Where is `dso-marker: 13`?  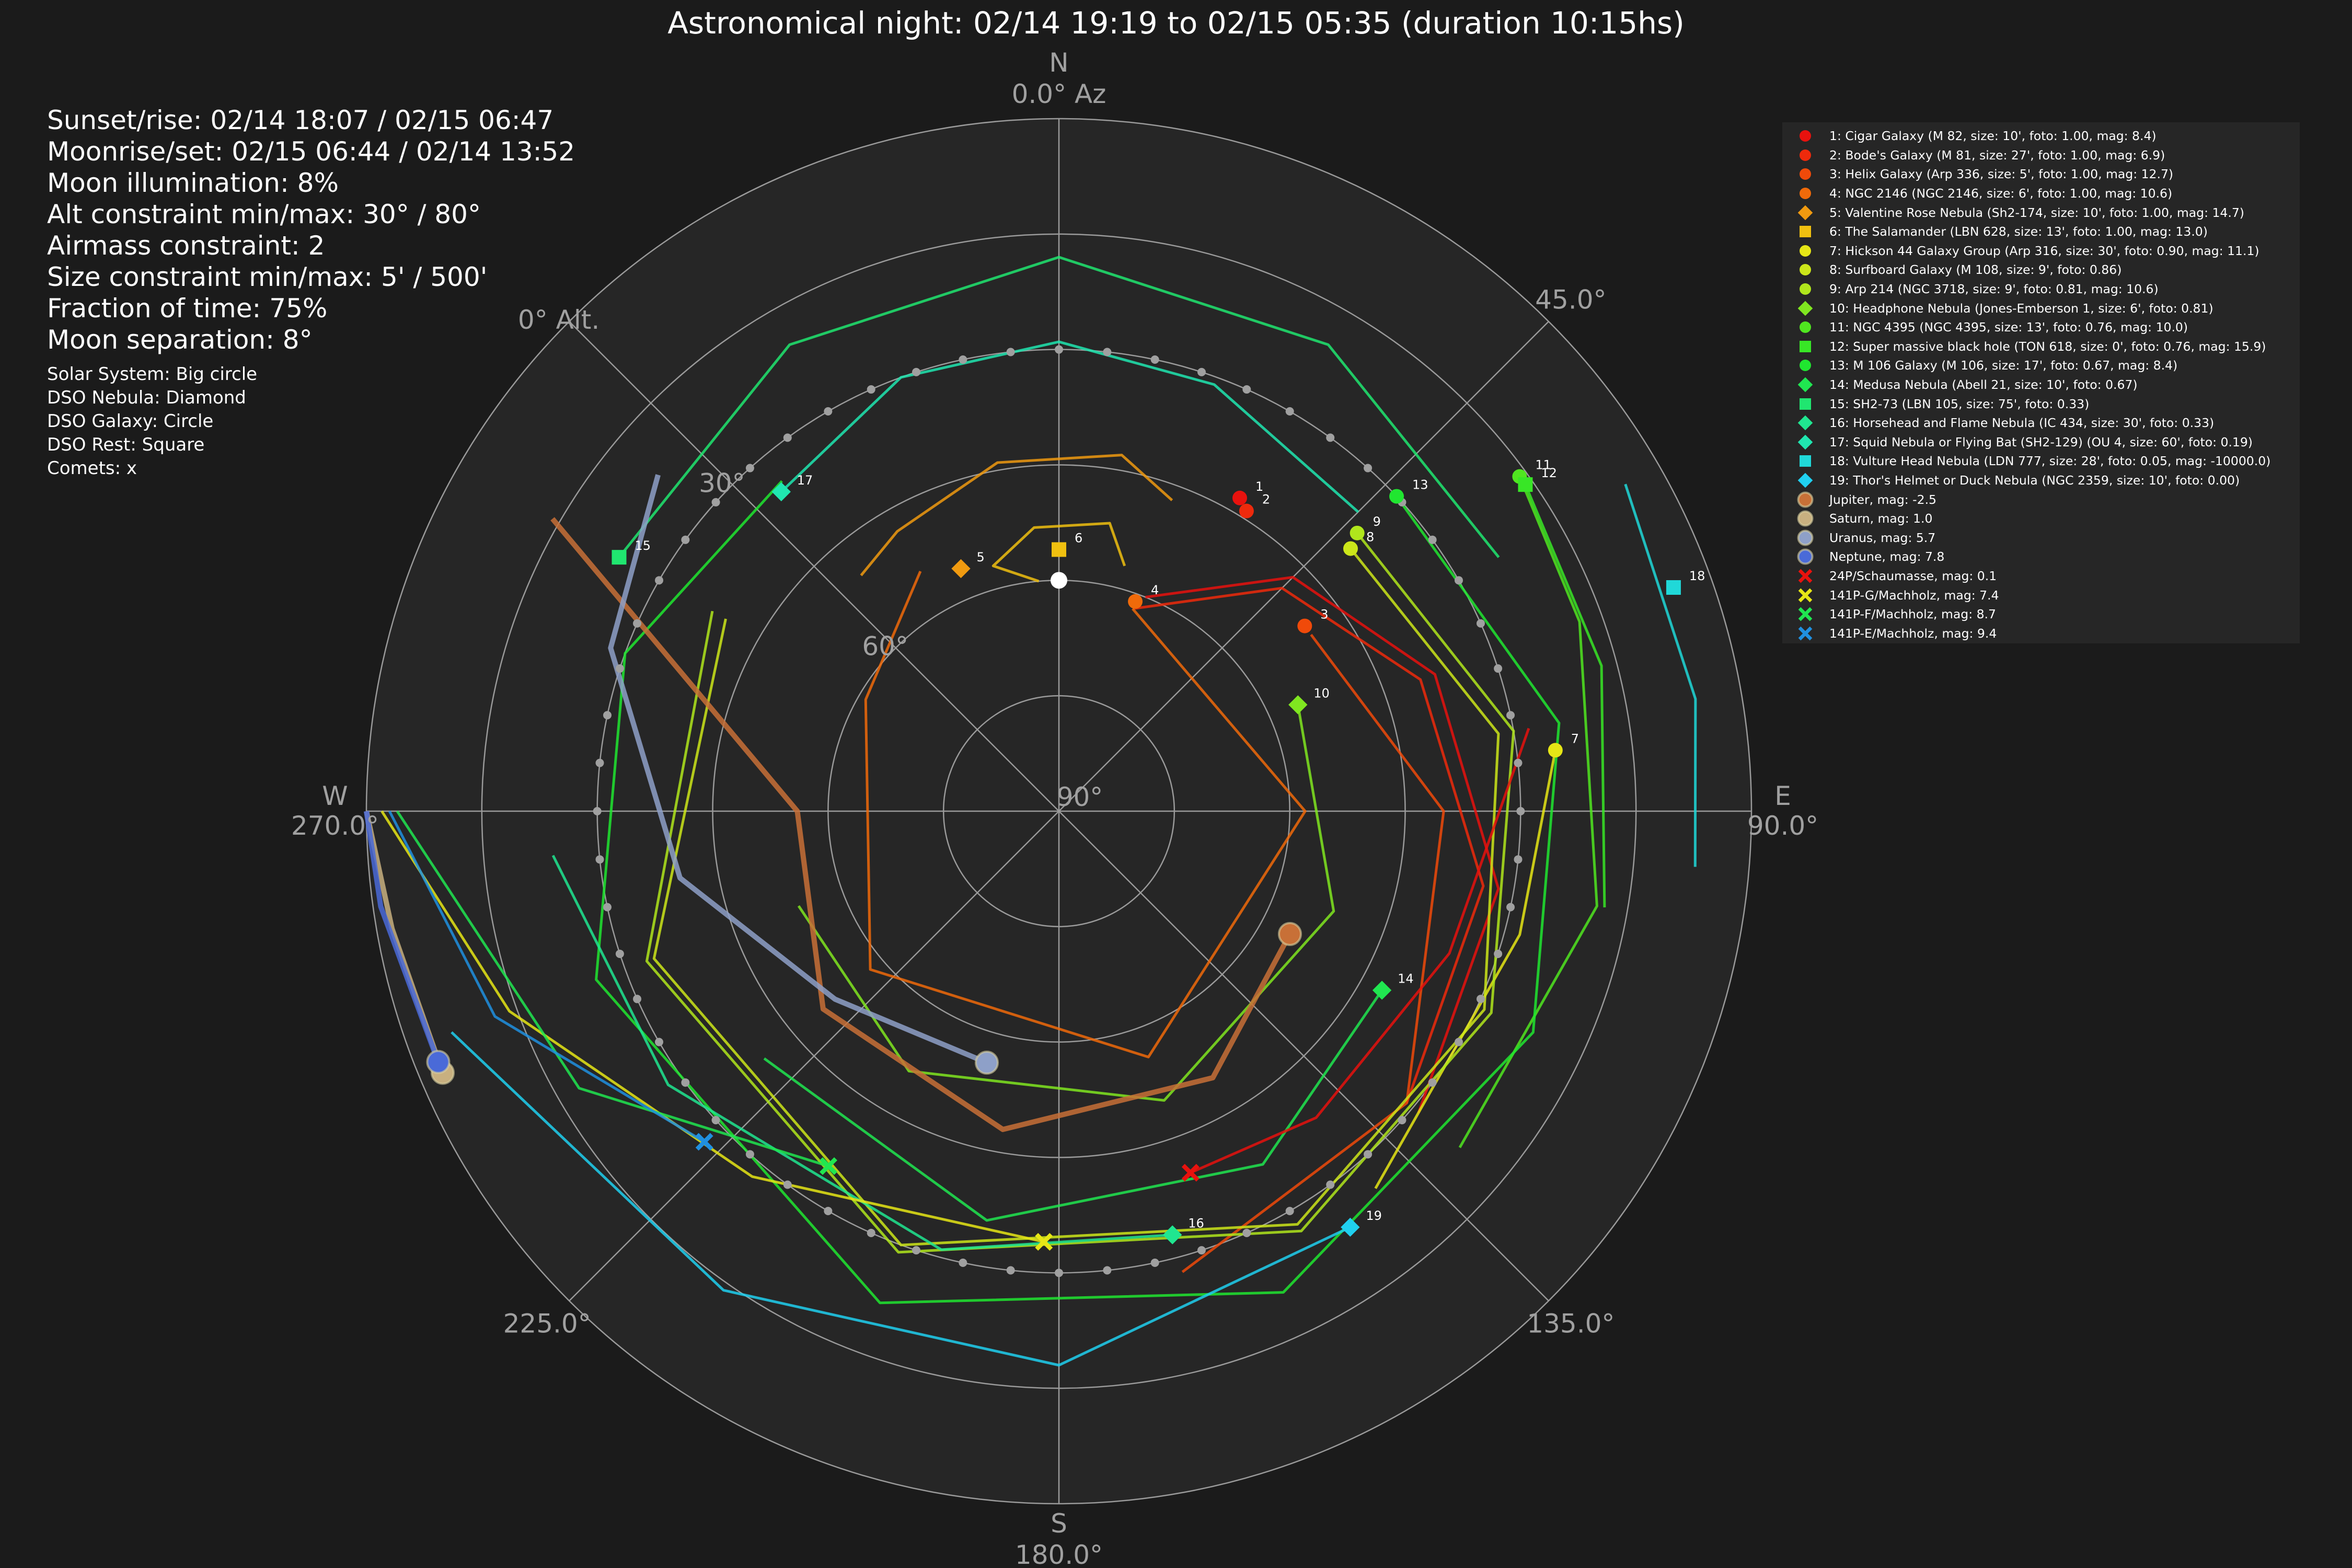 dso-marker: 13 is located at coordinates (1408, 491).